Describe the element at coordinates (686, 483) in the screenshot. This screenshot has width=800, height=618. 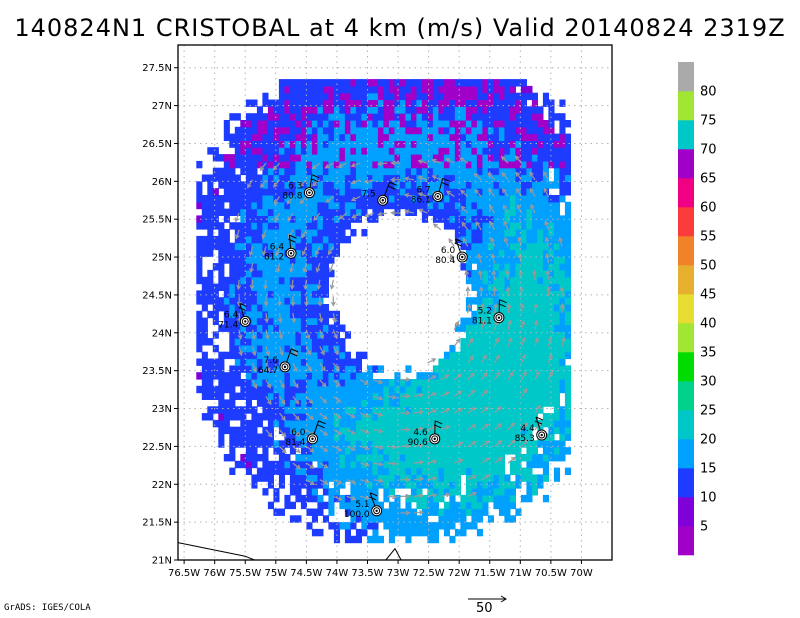
I see `colorbar-segment` at that location.